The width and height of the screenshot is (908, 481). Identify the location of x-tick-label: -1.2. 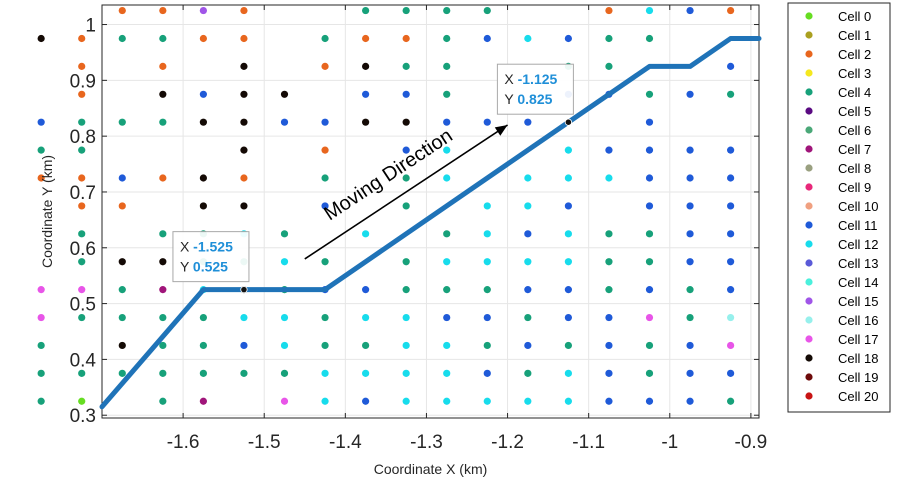
(507, 442).